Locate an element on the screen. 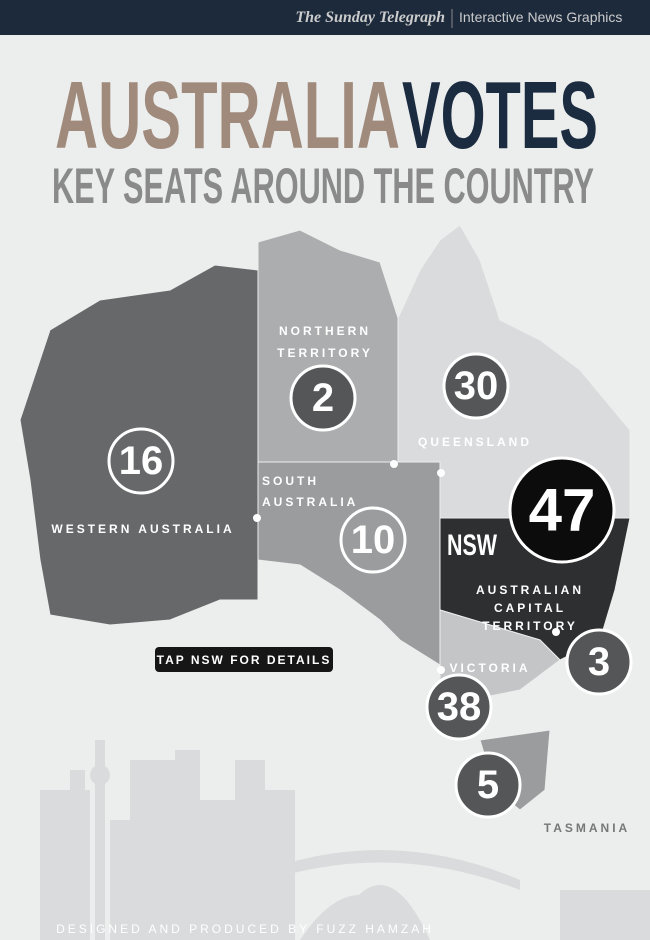 The height and width of the screenshot is (940, 650). seat-count: 16 is located at coordinates (141, 461).